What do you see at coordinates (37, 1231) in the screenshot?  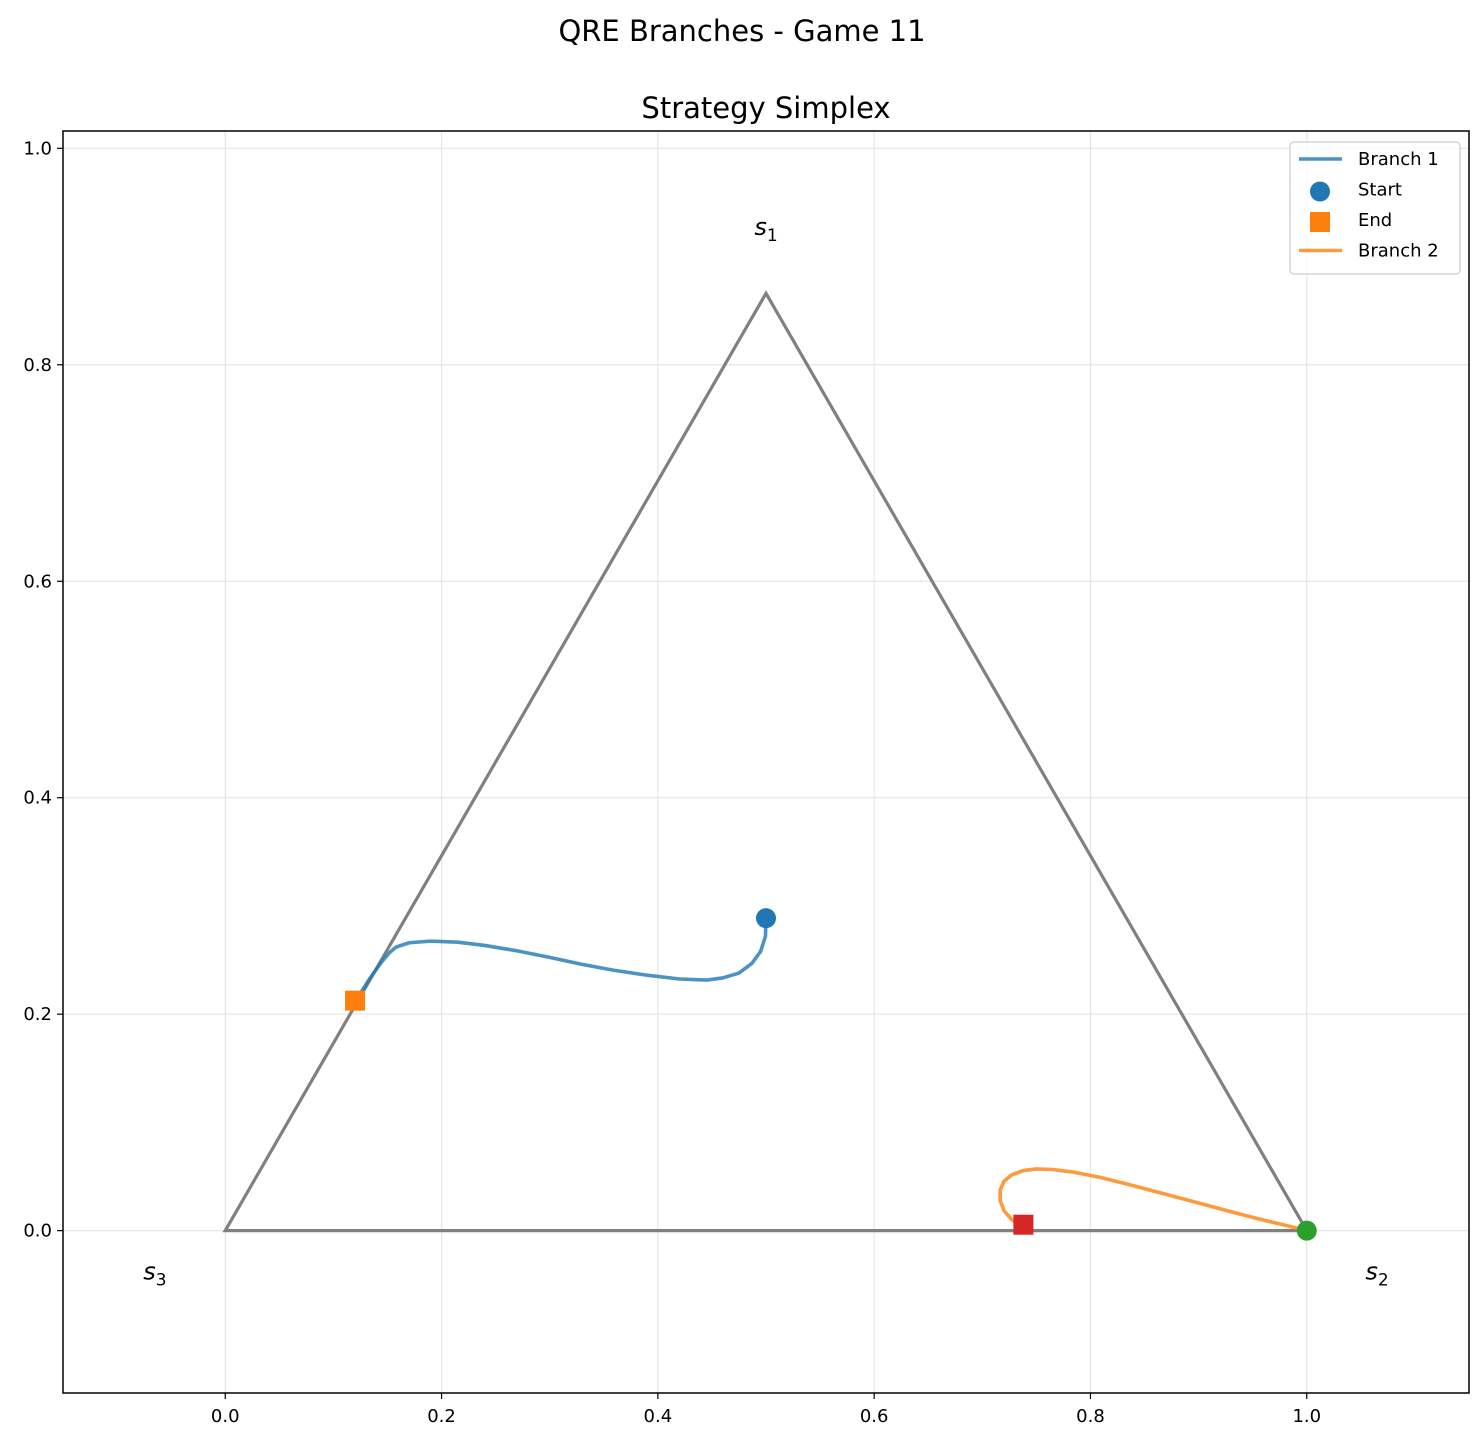 I see `y-tick-label: 0.0` at bounding box center [37, 1231].